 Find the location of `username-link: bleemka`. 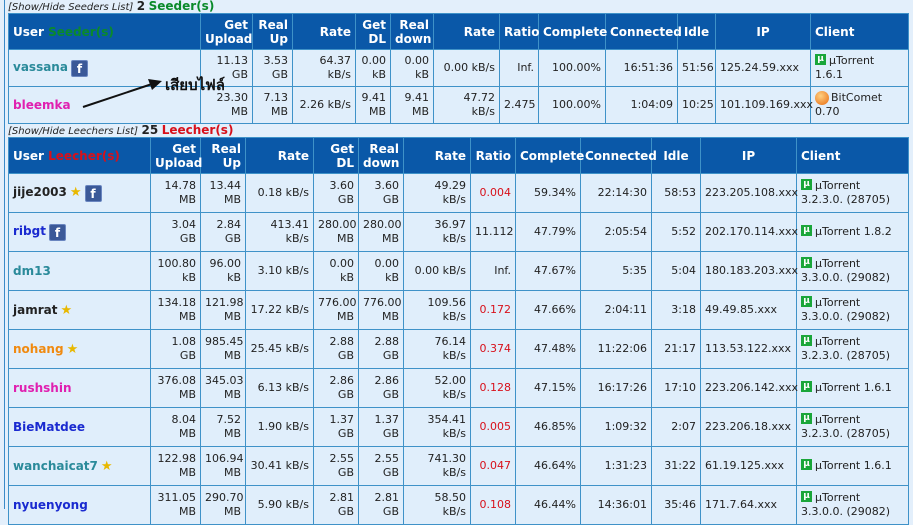

username-link: bleemka is located at coordinates (42, 105).